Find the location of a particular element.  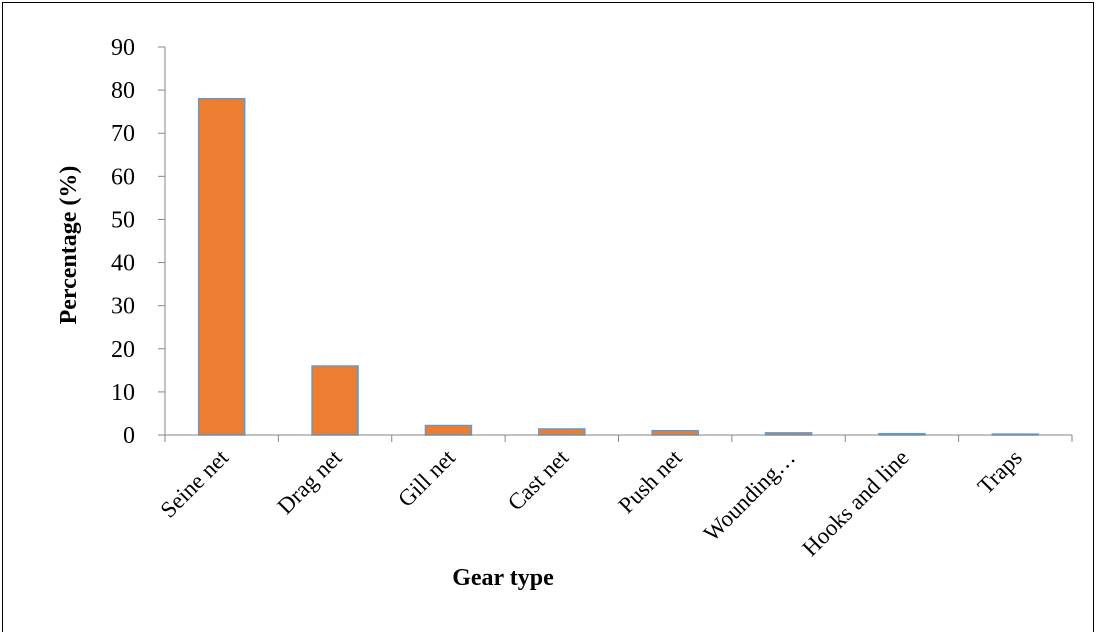

y-tick-label: 20 is located at coordinates (123, 350).